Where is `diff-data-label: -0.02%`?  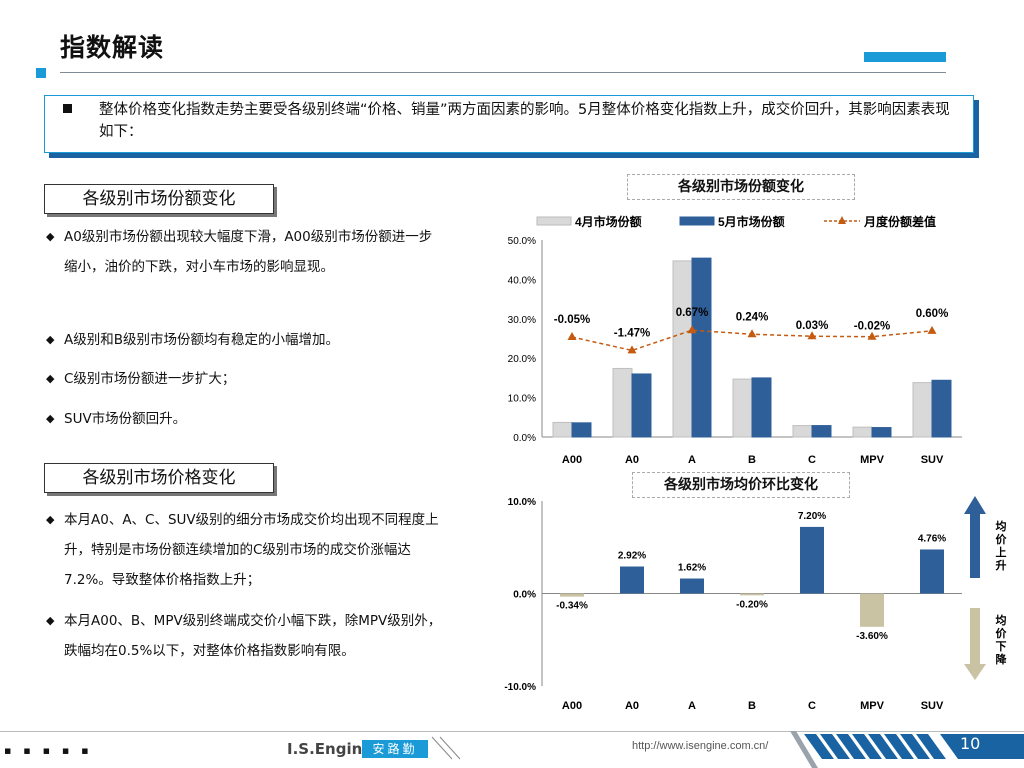
diff-data-label: -0.02% is located at coordinates (872, 327).